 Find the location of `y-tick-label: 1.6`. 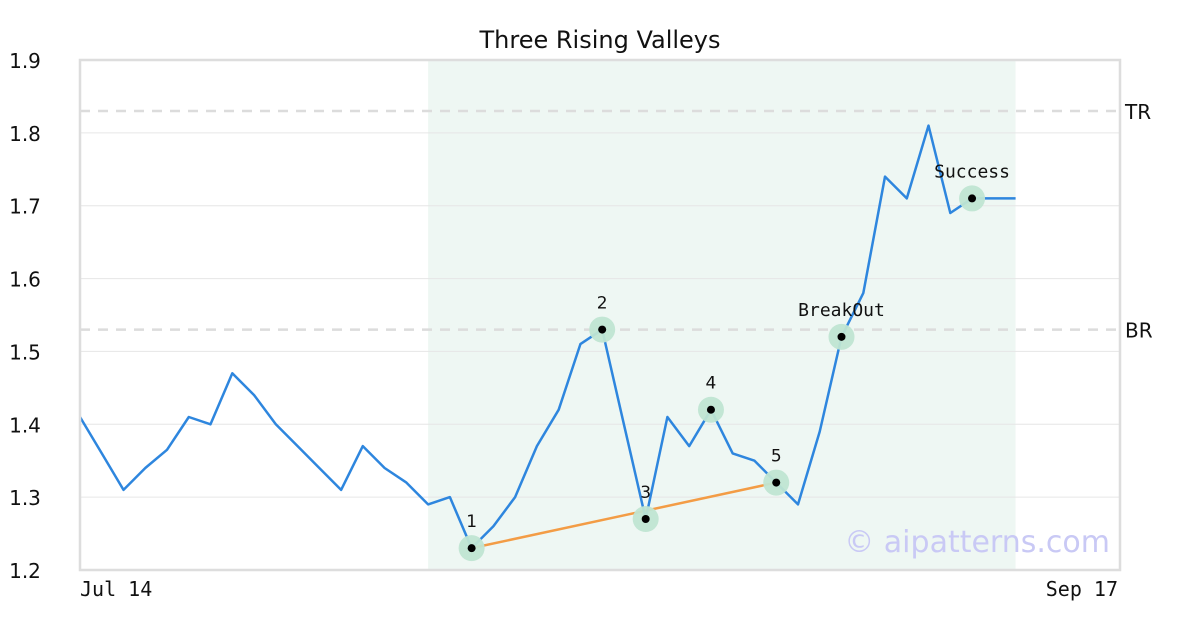

y-tick-label: 1.6 is located at coordinates (25, 280).